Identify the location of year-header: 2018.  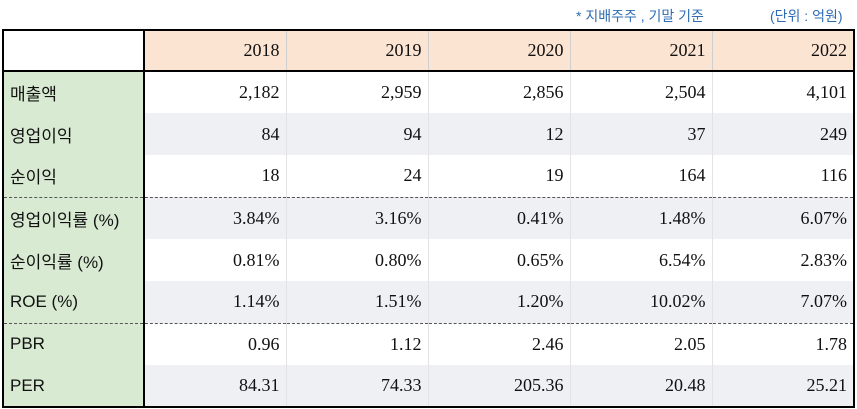
(214, 50).